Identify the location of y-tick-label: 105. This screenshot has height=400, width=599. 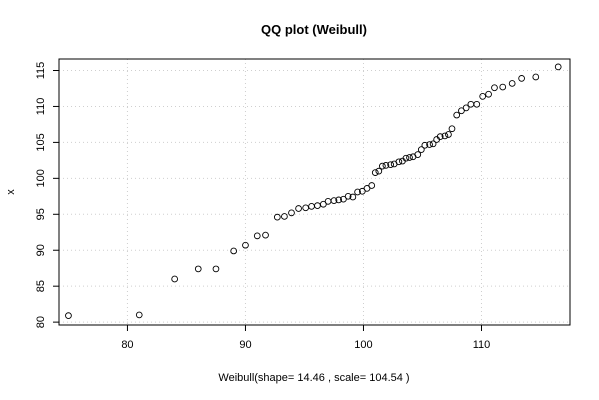
(41, 142).